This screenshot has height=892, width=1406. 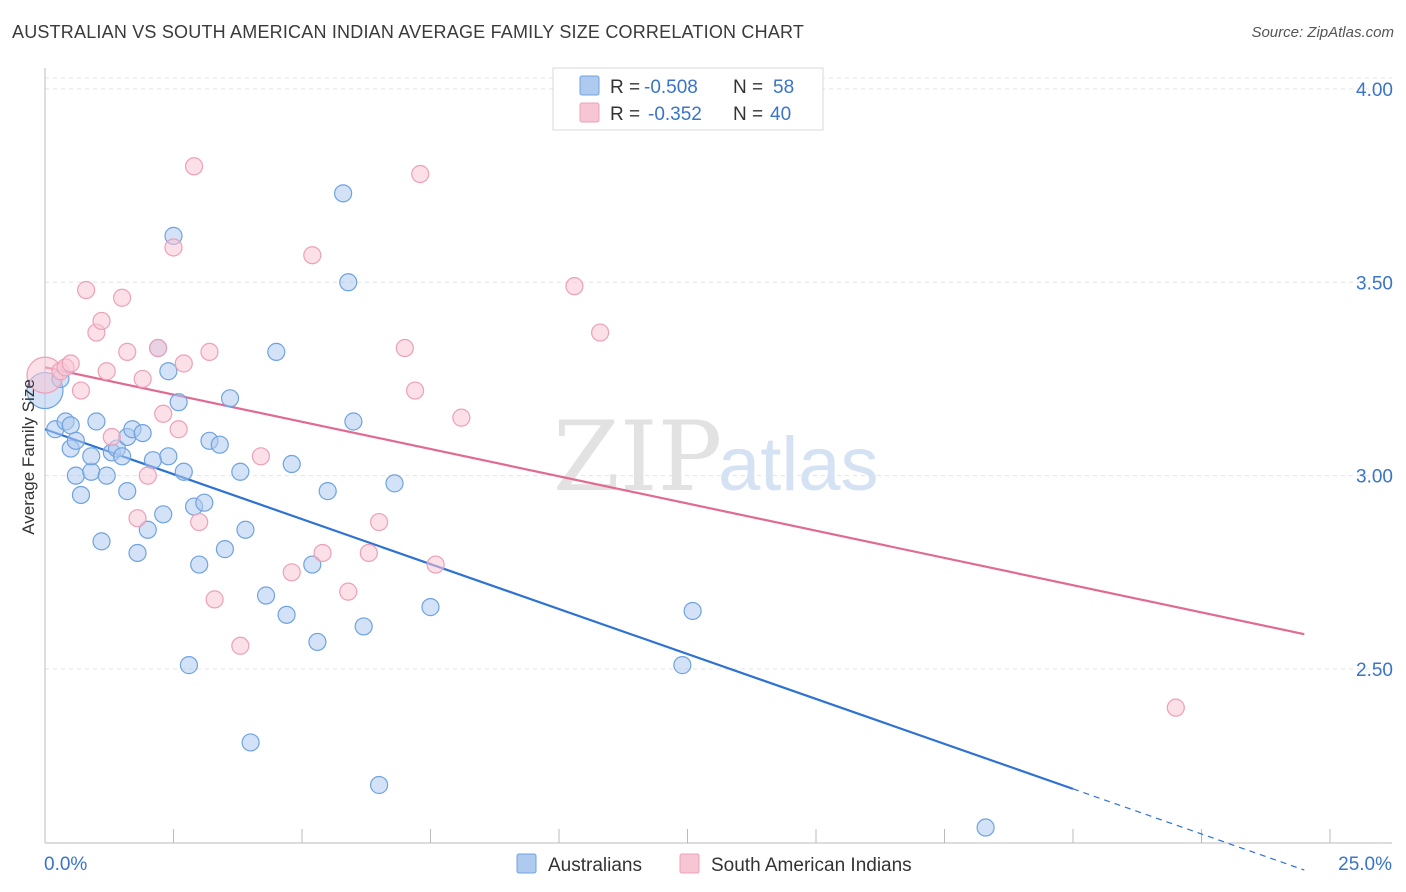 What do you see at coordinates (689, 863) in the screenshot?
I see `legend-swatch-south-american-indians` at bounding box center [689, 863].